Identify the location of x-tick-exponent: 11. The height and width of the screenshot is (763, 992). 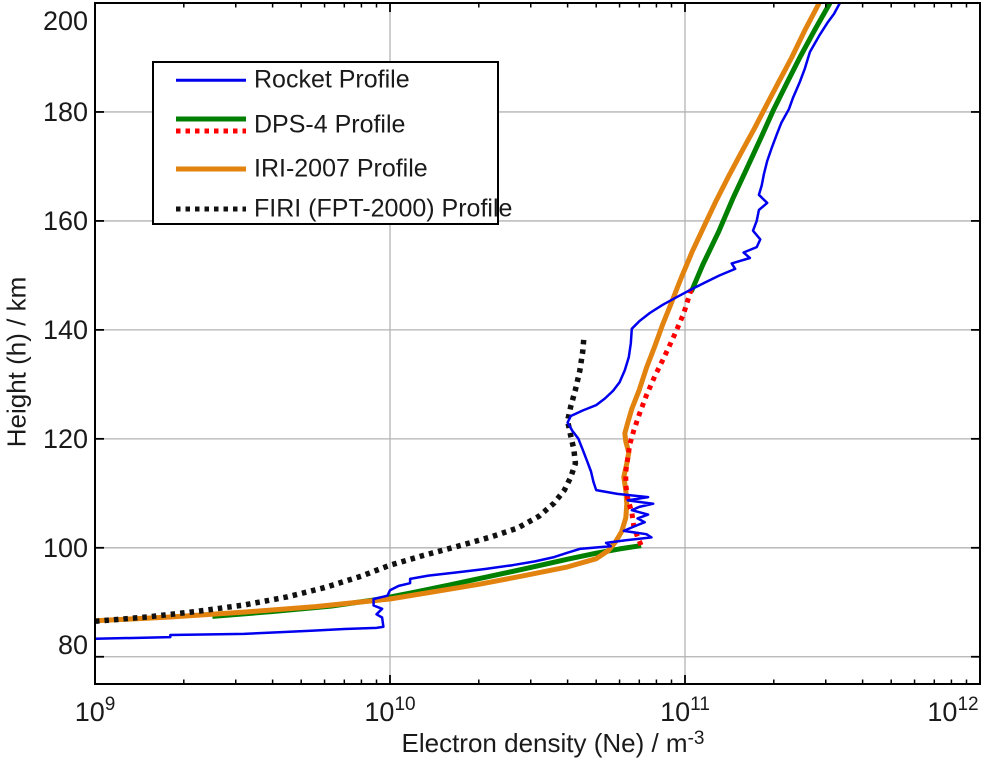
(700, 704).